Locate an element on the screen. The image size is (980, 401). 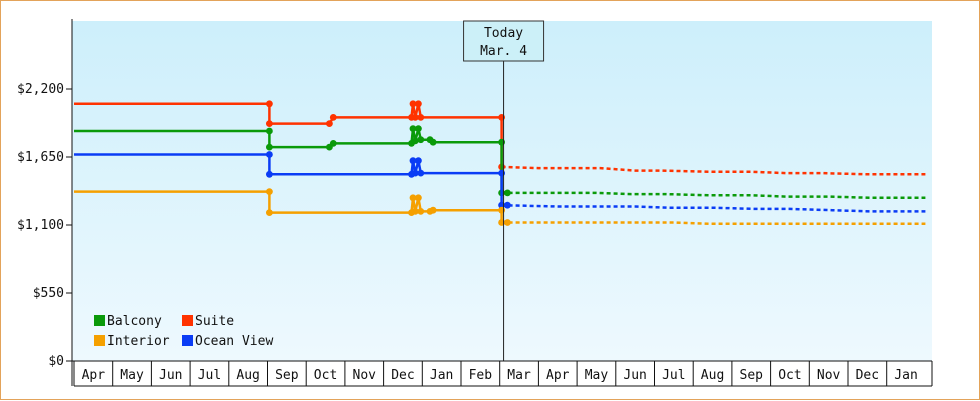
y-tick-label: $1,100 is located at coordinates (40, 225).